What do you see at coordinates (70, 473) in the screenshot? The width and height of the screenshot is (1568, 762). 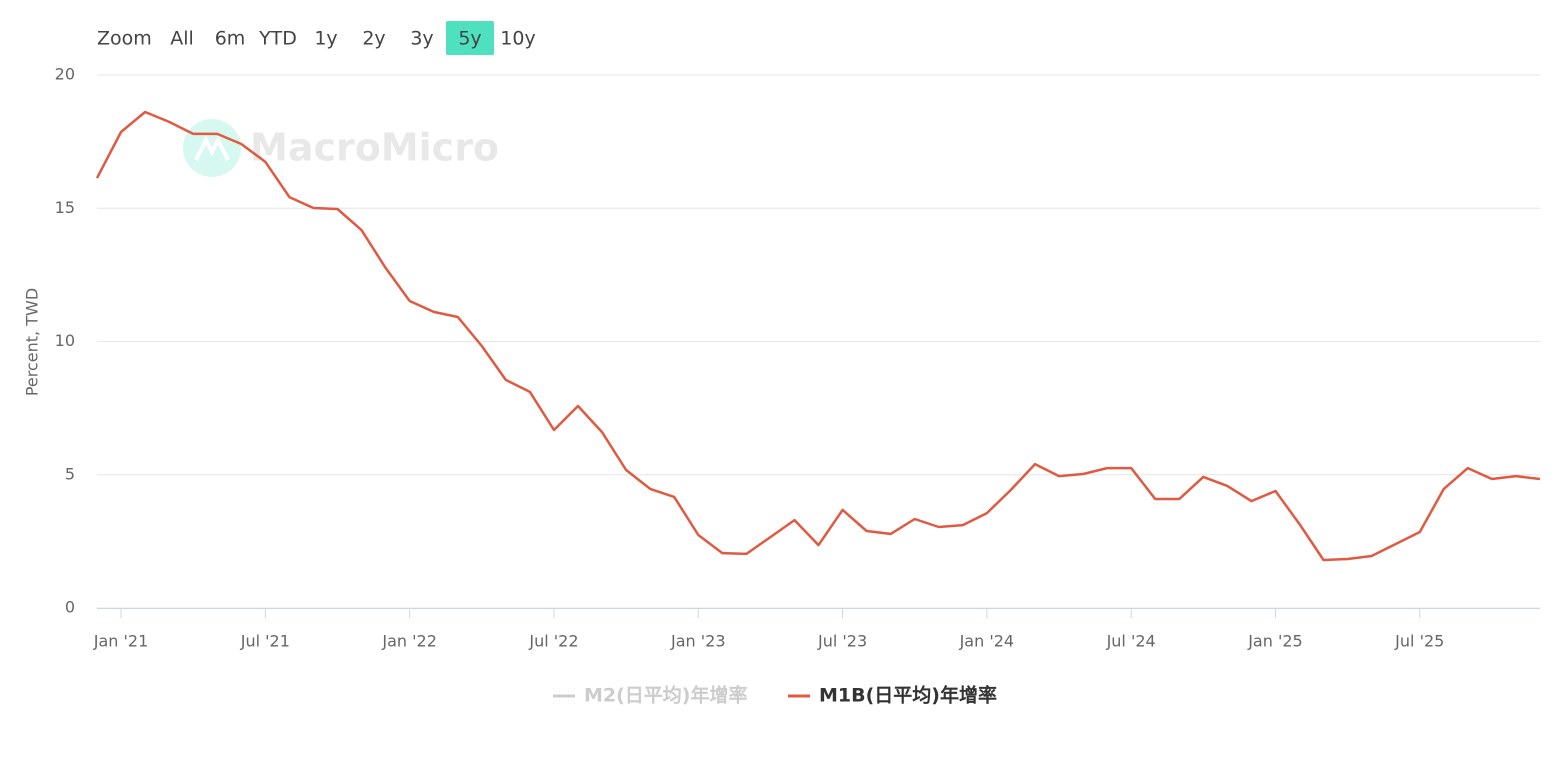 I see `y-tick-label: 5` at bounding box center [70, 473].